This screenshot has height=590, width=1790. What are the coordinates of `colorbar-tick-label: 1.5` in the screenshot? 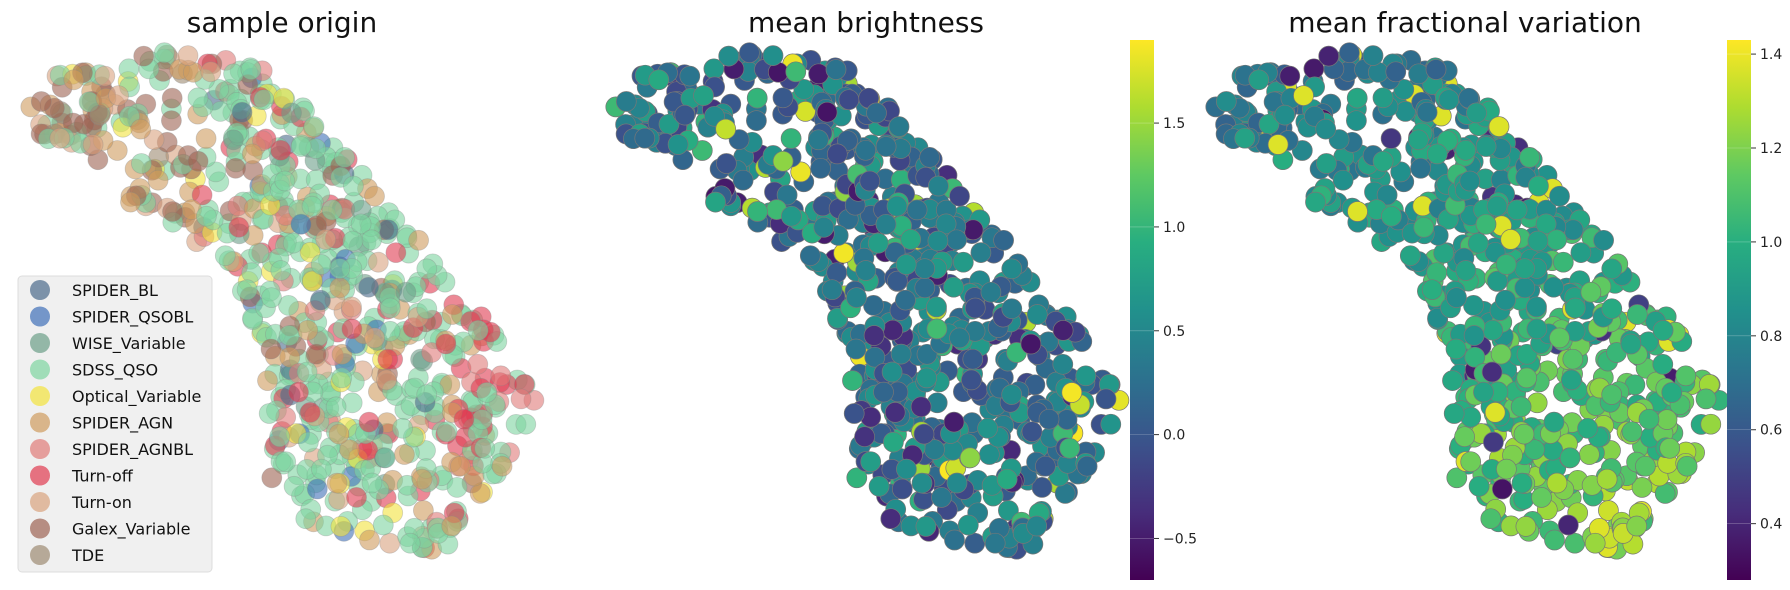 It's located at (1174, 124).